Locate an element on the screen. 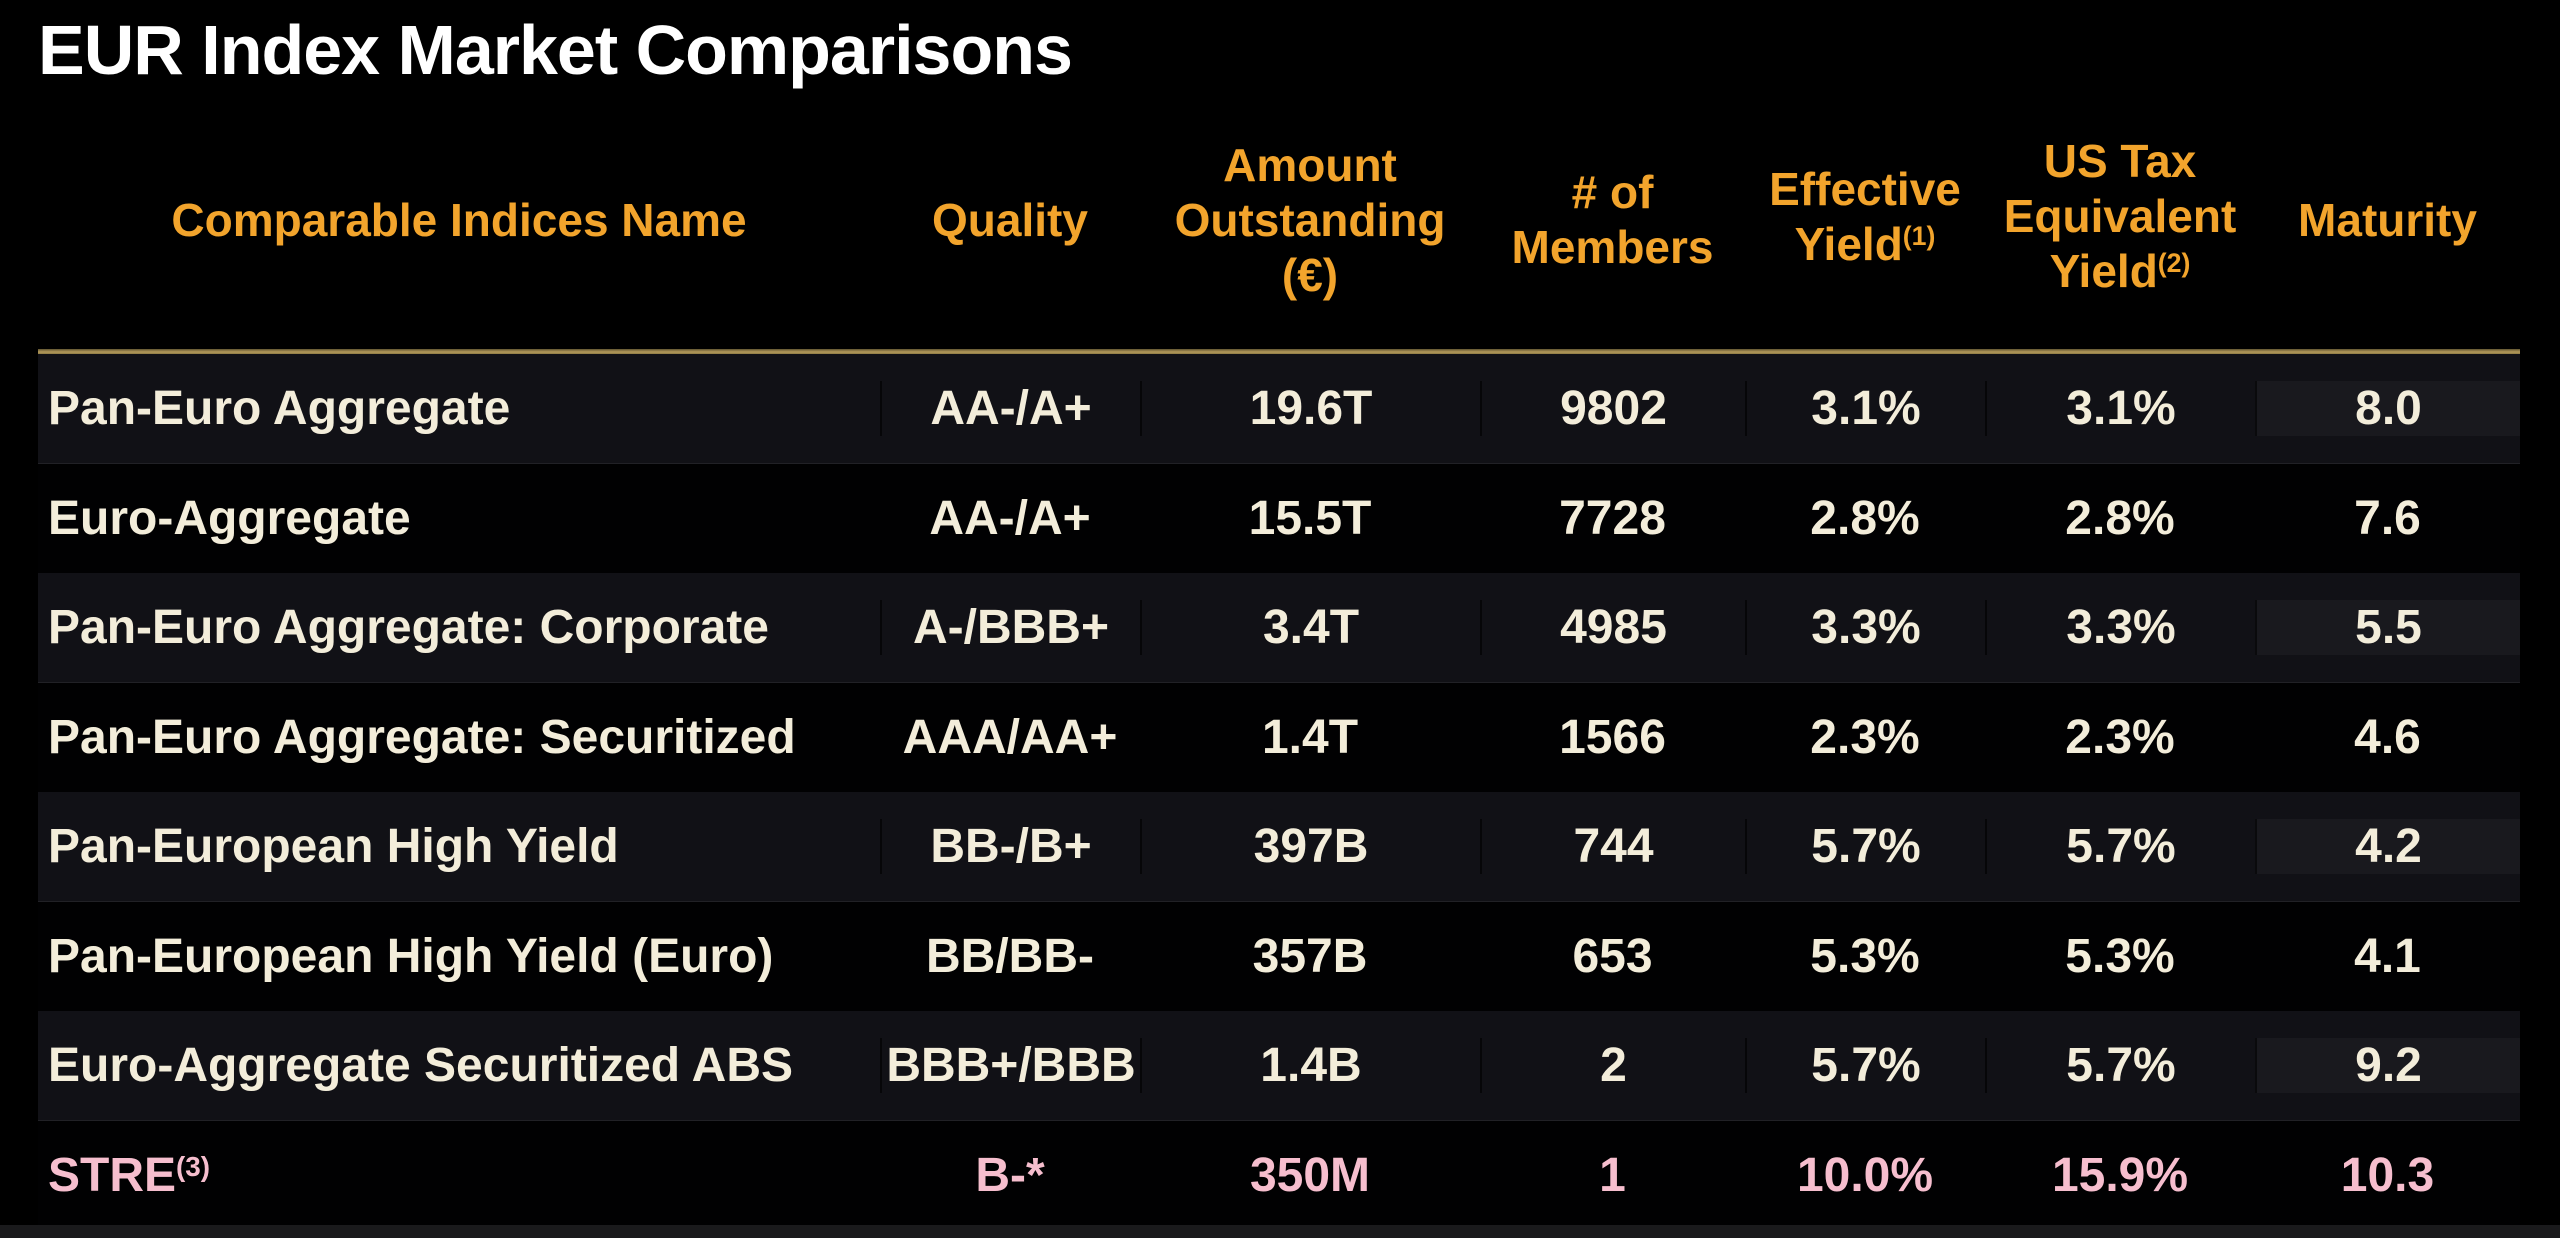  cell-quality: BB/BB- is located at coordinates (1010, 956).